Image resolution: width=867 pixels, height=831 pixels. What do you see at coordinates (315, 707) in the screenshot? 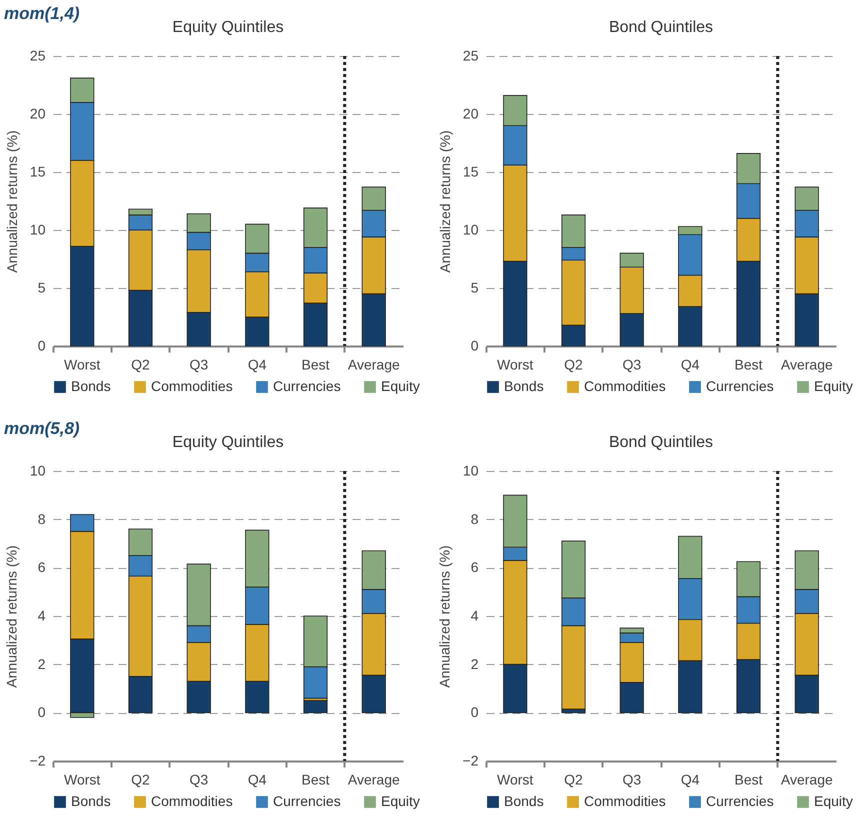
I see `bar` at bounding box center [315, 707].